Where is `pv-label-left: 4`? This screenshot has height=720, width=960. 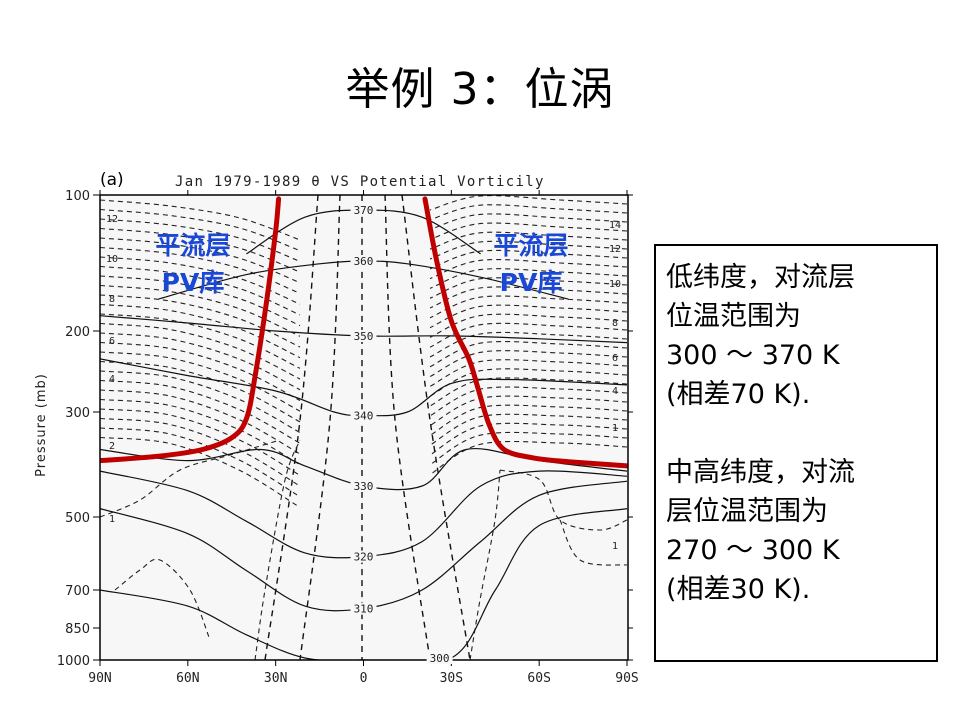 pv-label-left: 4 is located at coordinates (112, 379).